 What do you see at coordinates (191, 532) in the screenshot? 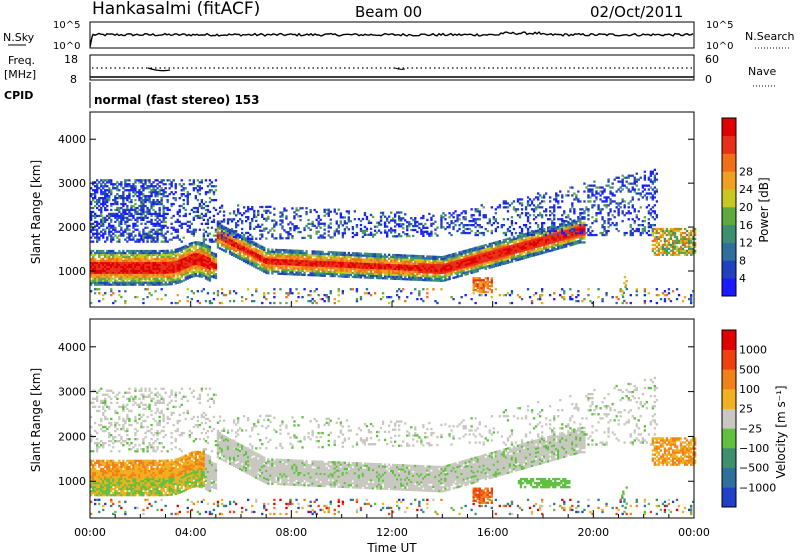
I see `x-tick-label: 04:00` at bounding box center [191, 532].